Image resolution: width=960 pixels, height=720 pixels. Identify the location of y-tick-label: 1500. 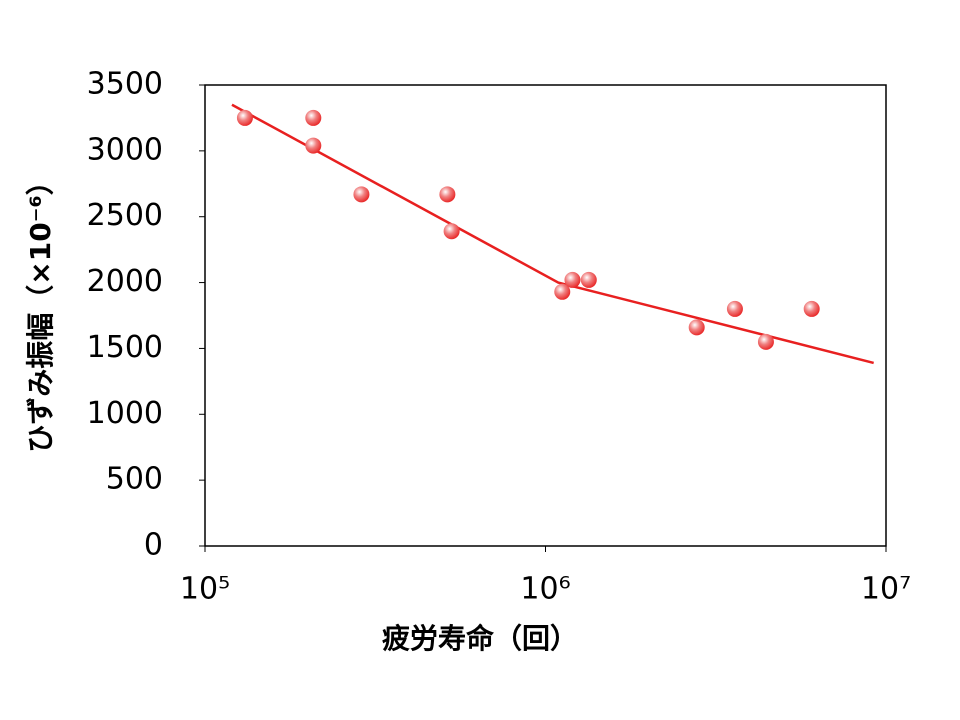
(125, 347).